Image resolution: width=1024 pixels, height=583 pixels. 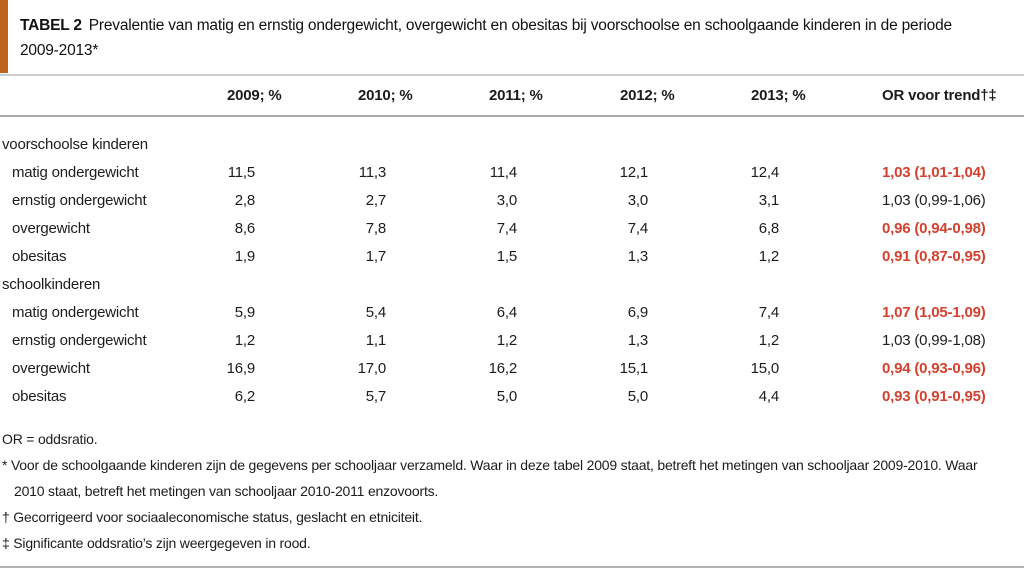 I want to click on cell-value: 1,1, so click(x=375, y=340).